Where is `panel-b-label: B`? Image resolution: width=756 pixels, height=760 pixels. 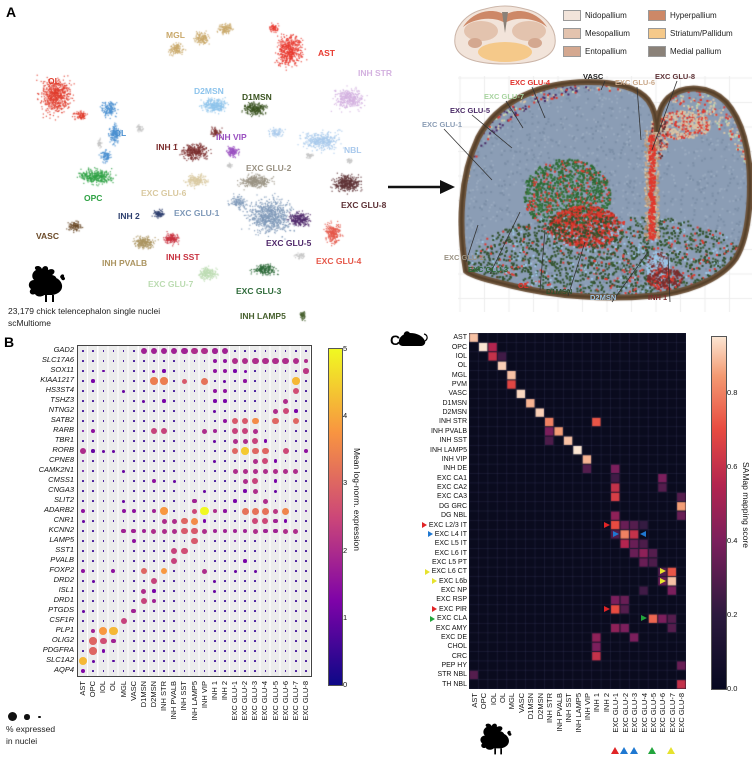 panel-b-label: B is located at coordinates (9, 342).